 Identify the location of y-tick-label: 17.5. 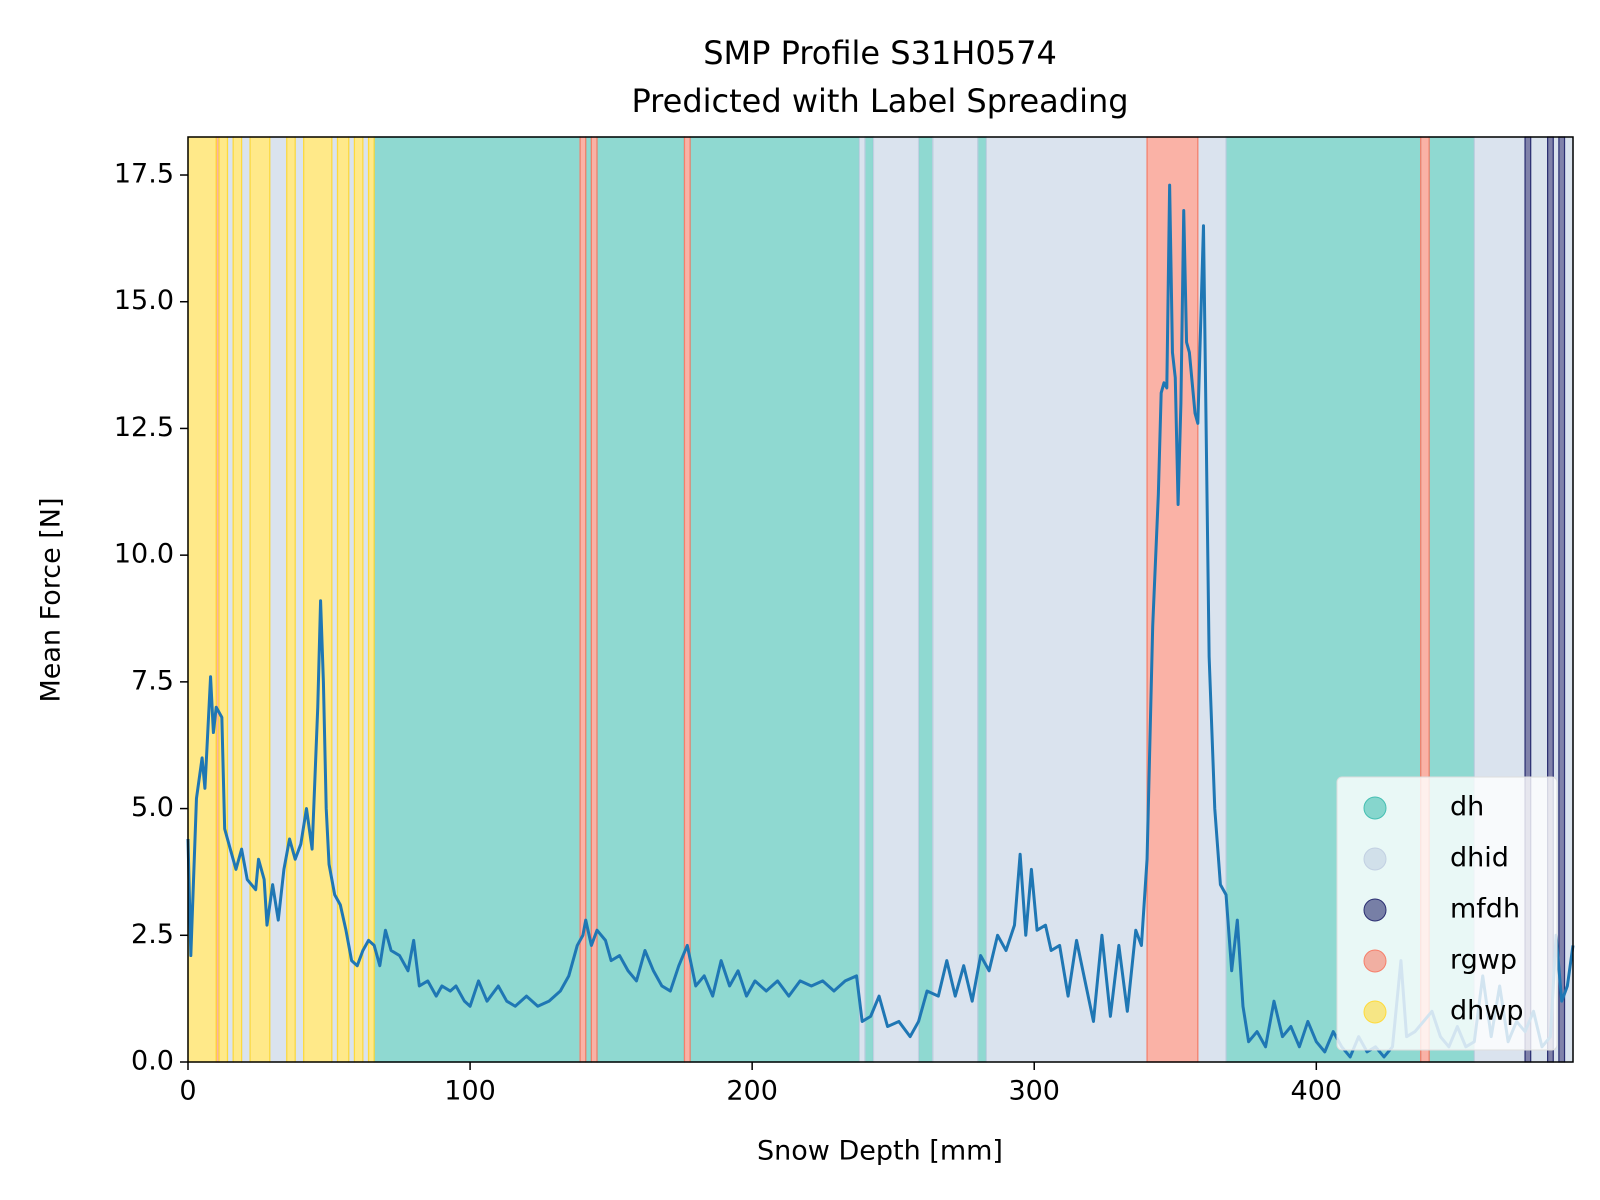
(144, 174).